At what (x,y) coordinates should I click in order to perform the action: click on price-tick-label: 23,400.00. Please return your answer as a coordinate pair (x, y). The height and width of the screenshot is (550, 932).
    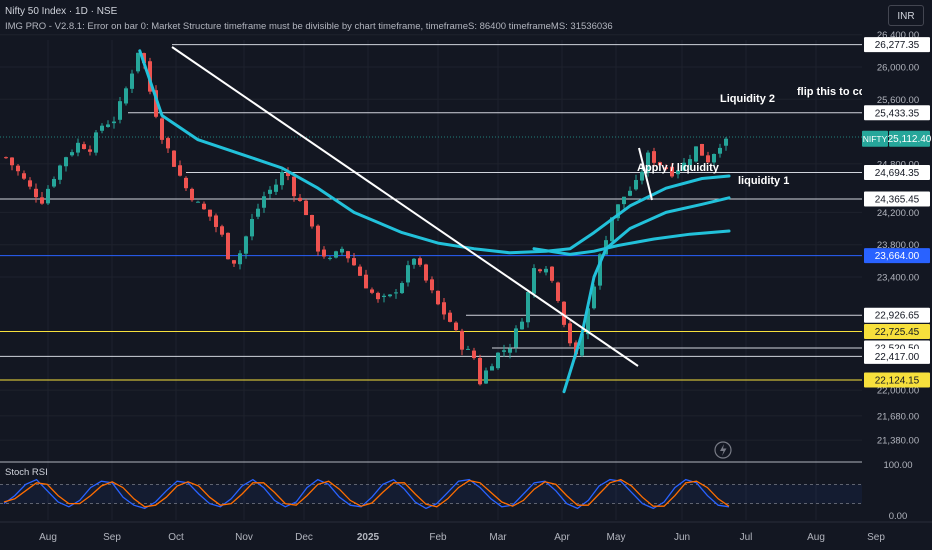
    Looking at the image, I should click on (898, 278).